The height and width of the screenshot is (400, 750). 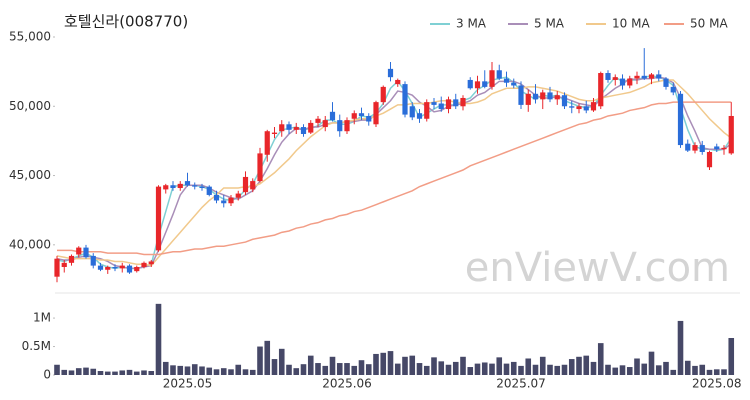 What do you see at coordinates (30, 244) in the screenshot?
I see `y-tick-label: 40,000` at bounding box center [30, 244].